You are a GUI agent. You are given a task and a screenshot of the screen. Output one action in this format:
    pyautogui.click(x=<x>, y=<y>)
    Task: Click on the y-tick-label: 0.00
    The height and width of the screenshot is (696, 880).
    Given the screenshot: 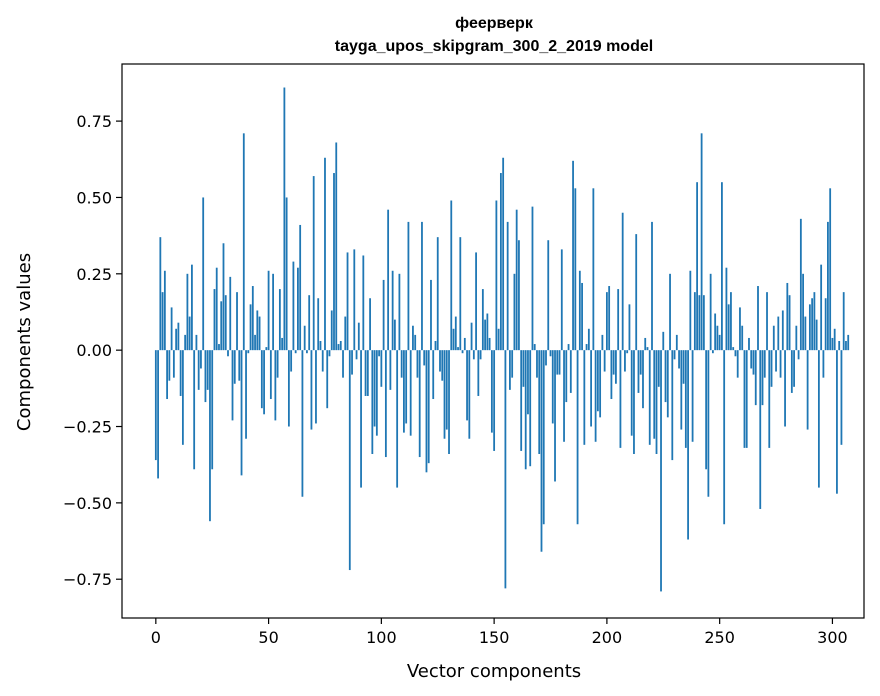 What is the action you would take?
    pyautogui.click(x=94, y=350)
    